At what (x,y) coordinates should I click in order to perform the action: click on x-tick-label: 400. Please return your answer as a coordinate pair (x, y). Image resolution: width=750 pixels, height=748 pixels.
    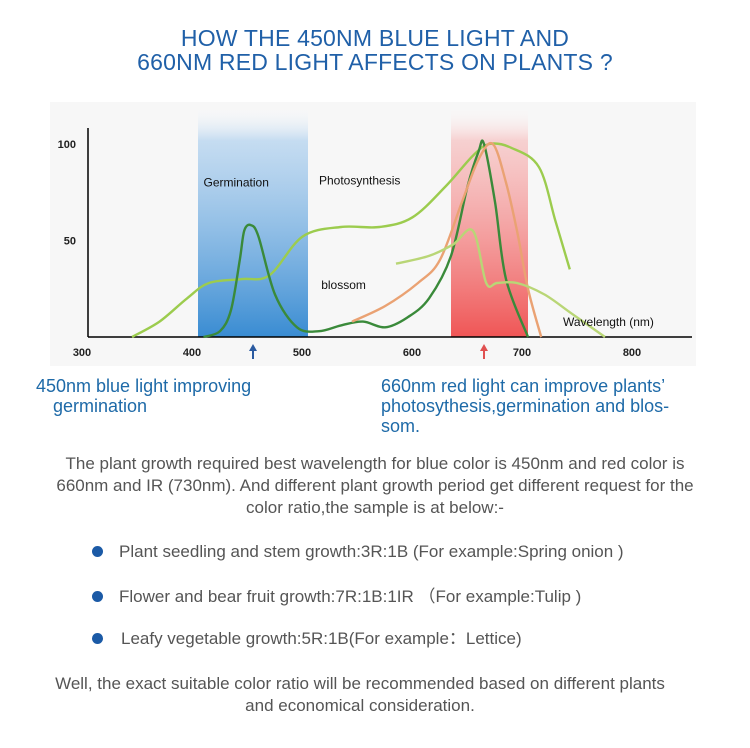
    Looking at the image, I should click on (192, 353).